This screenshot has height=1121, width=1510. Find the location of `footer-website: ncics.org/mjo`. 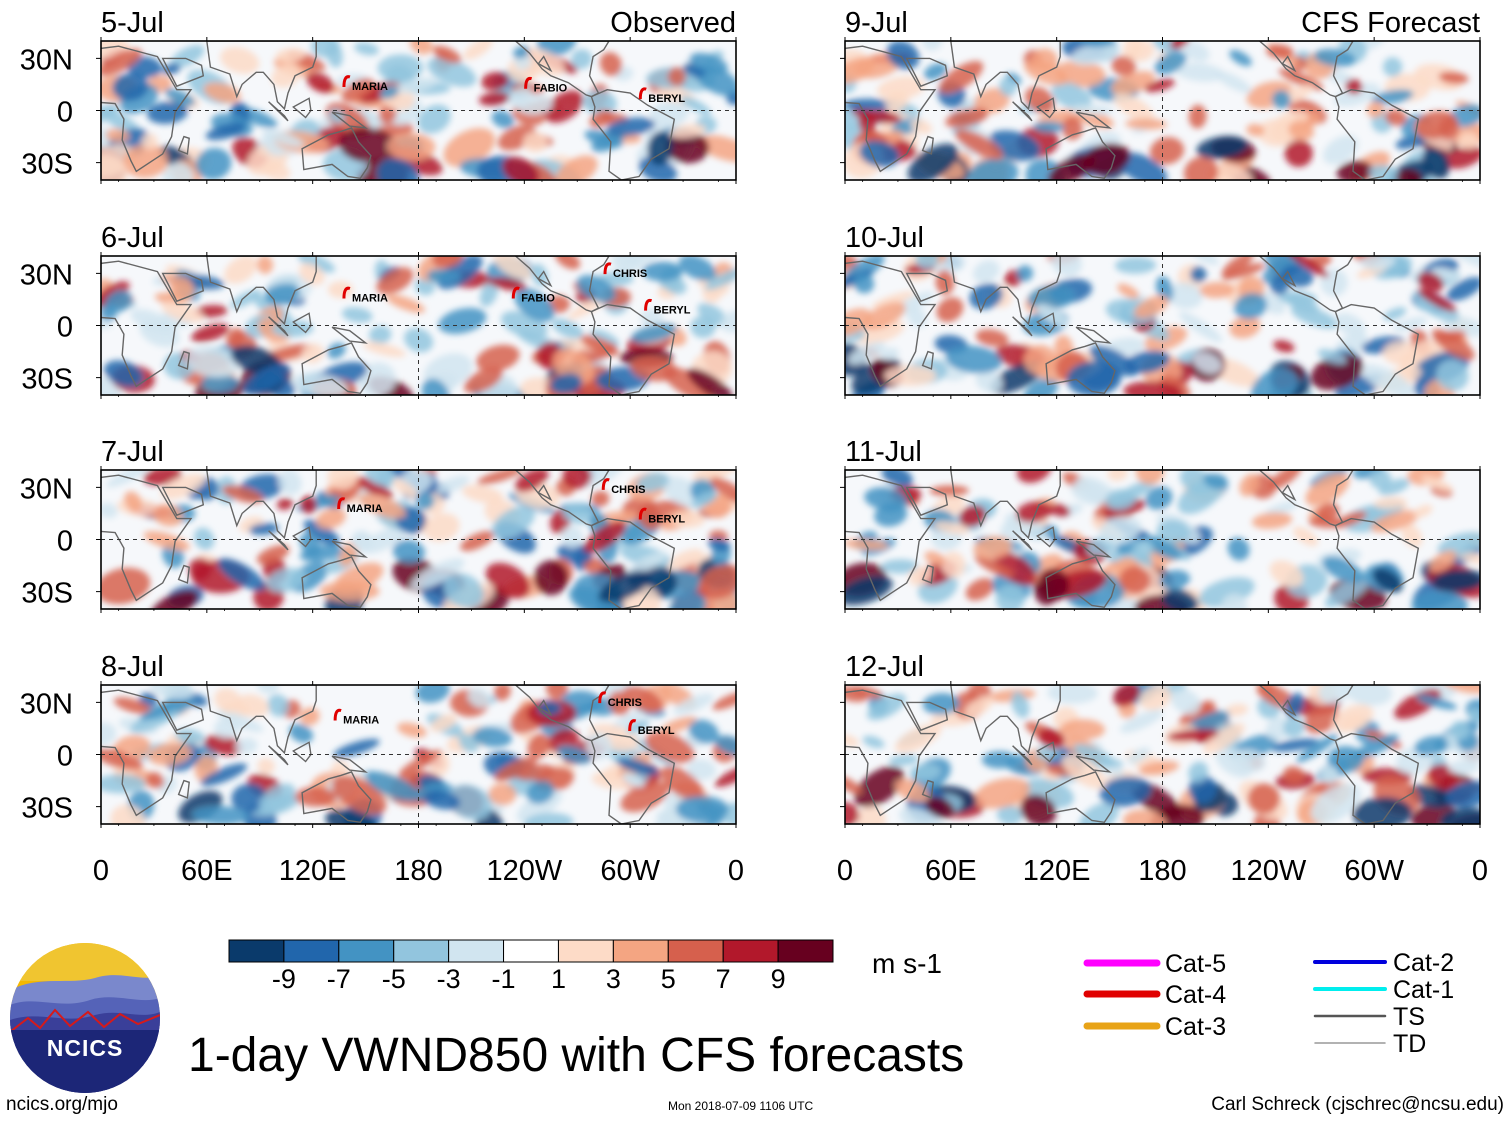

footer-website: ncics.org/mjo is located at coordinates (62, 1104).